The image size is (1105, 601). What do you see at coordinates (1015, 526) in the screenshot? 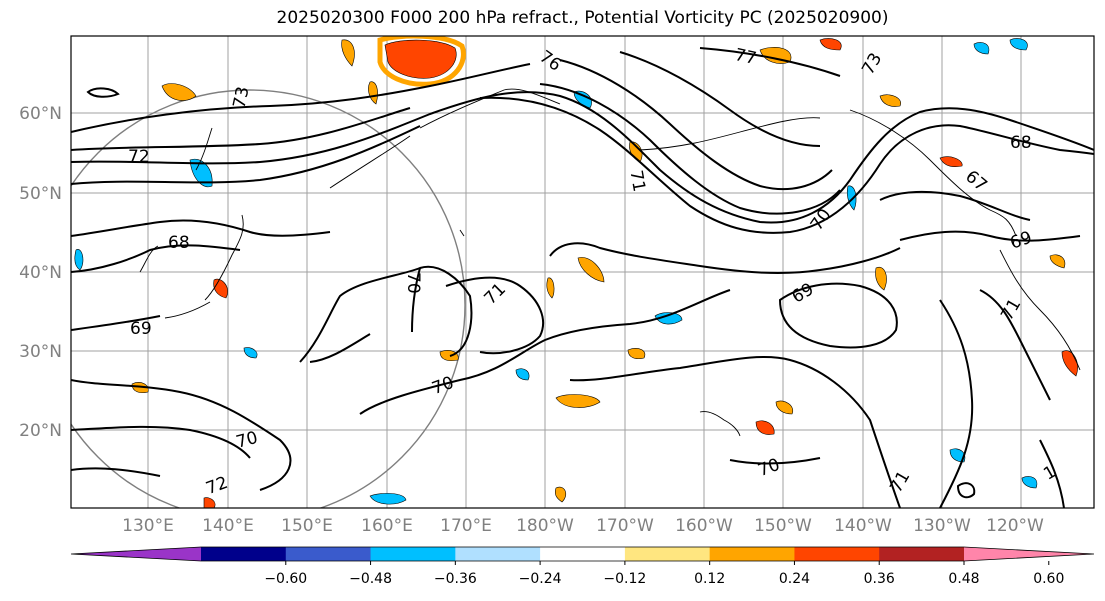
I see `lon-label: 120°W` at bounding box center [1015, 526].